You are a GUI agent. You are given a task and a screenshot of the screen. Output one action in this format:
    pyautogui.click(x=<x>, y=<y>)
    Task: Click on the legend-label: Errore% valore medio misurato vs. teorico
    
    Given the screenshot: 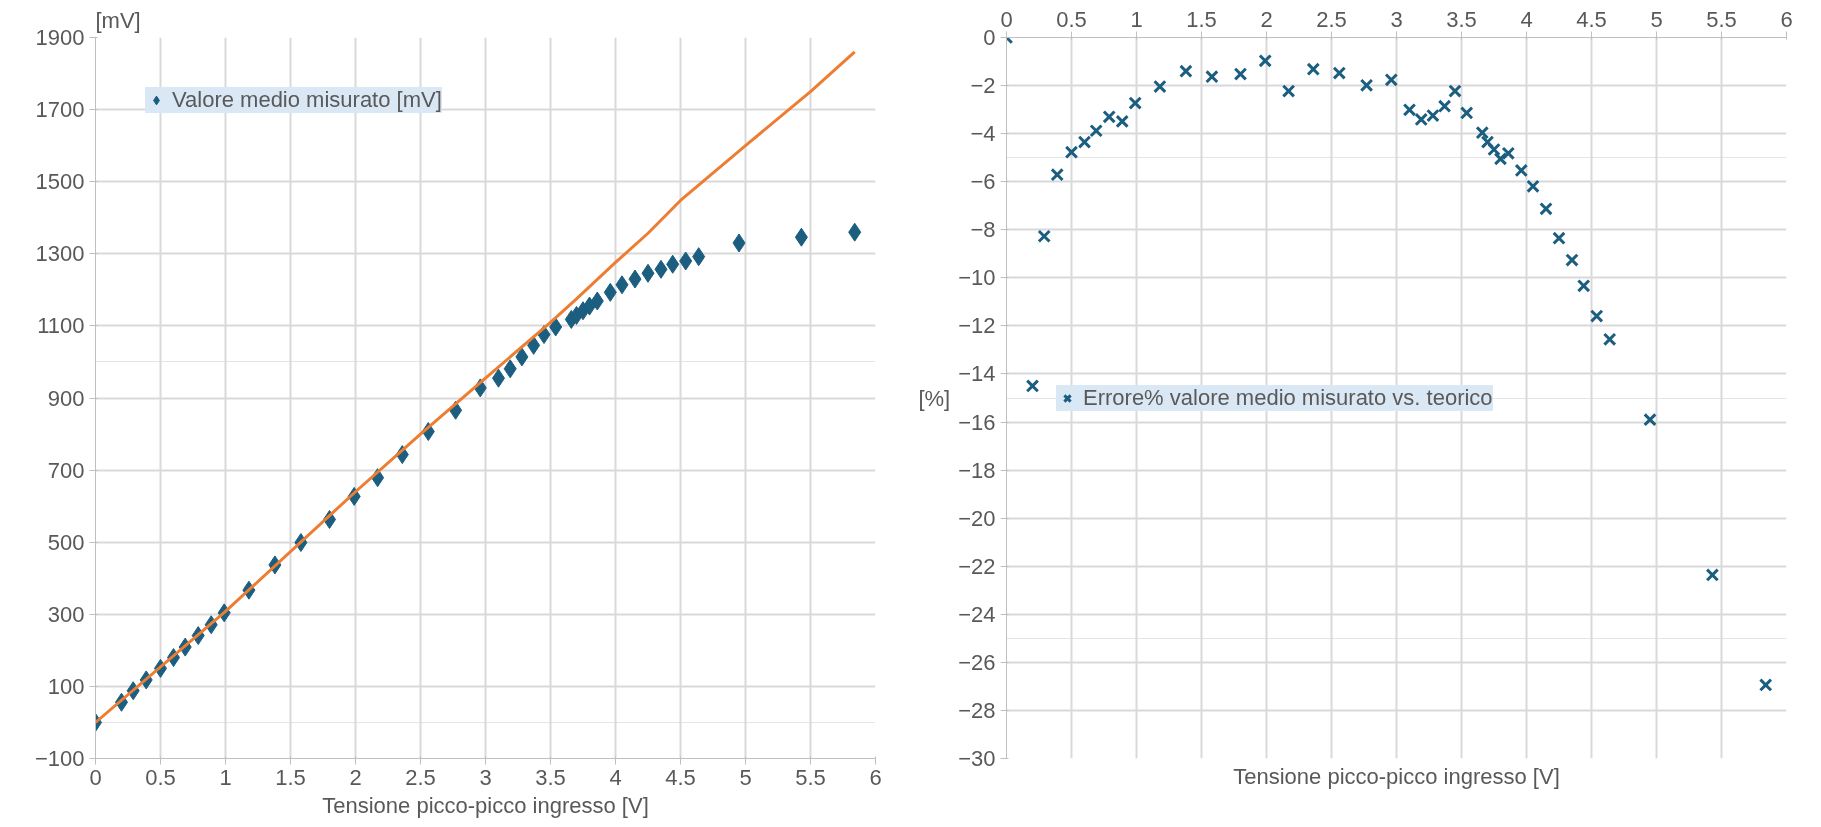 What is the action you would take?
    pyautogui.click(x=1288, y=397)
    